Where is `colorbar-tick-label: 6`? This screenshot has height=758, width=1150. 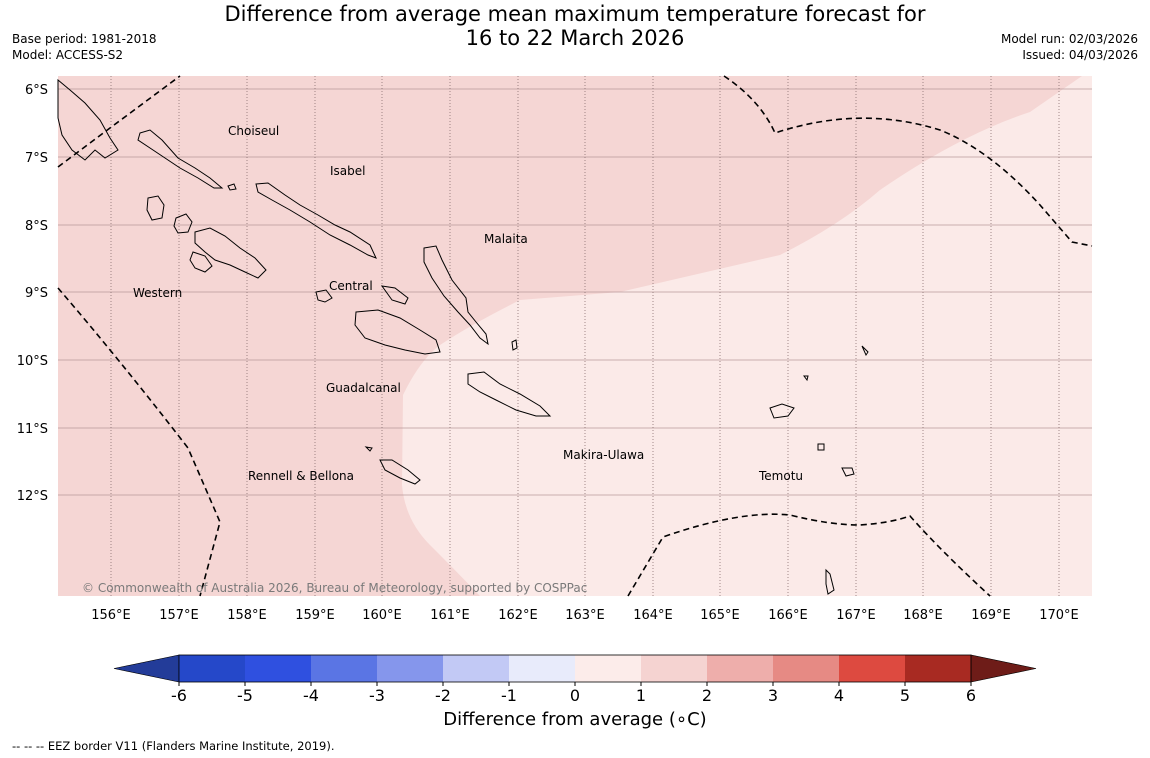 colorbar-tick-label: 6 is located at coordinates (971, 695).